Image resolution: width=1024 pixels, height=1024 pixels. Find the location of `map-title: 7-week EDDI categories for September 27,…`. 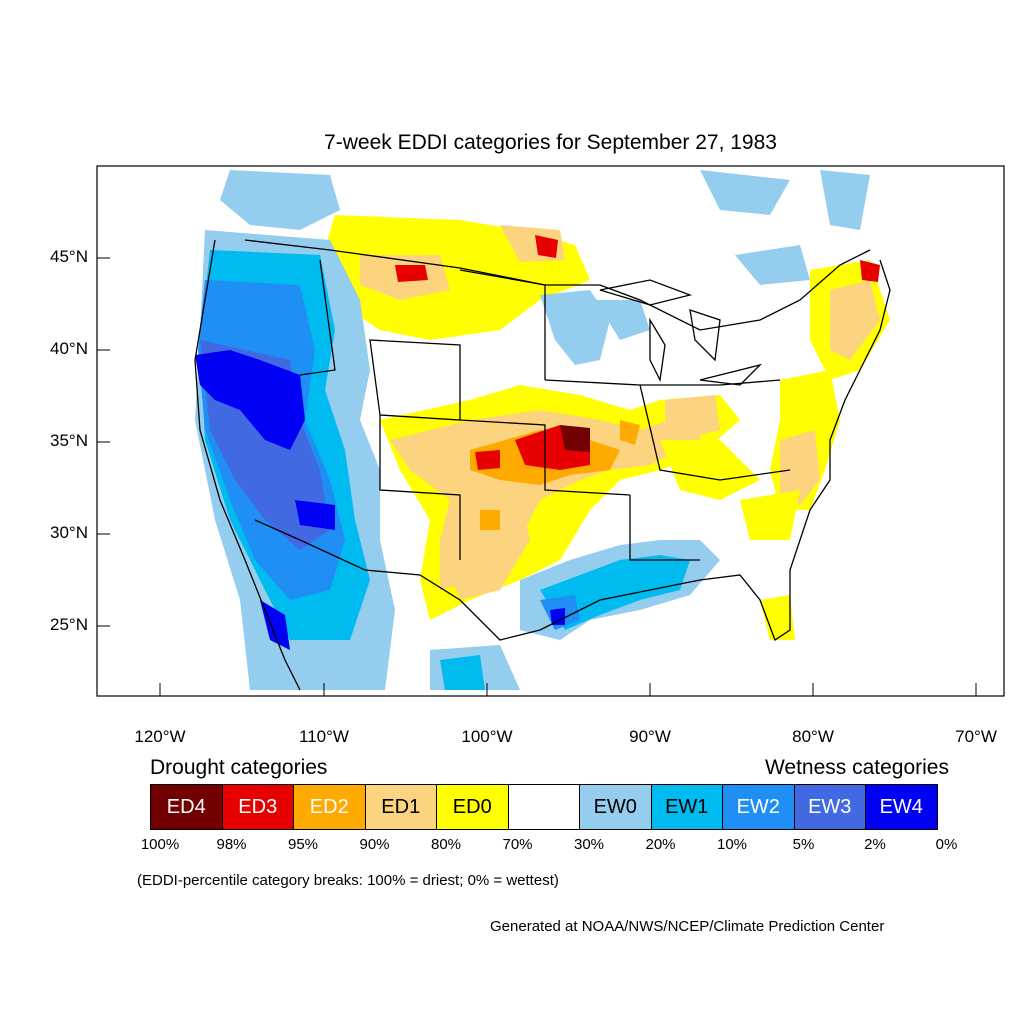

map-title: 7-week EDDI categories for September 27,… is located at coordinates (550, 142).